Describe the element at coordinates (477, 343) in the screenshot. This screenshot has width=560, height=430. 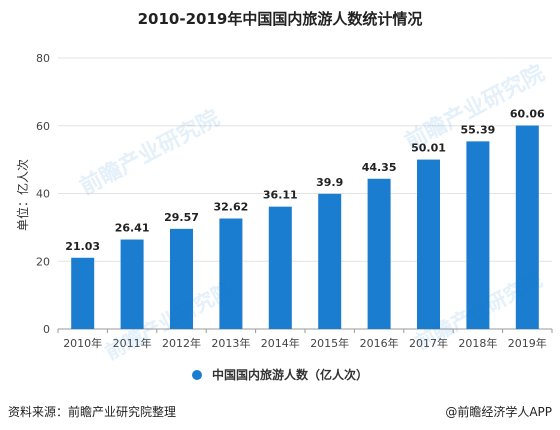
I see `x-tick-label: 2018年` at that location.